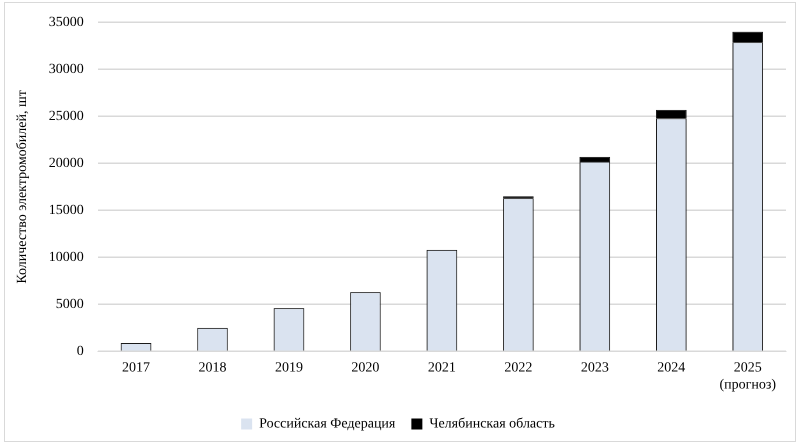 This screenshot has height=443, width=800. What do you see at coordinates (327, 424) in the screenshot?
I see `legend-label: Российская Федерация` at bounding box center [327, 424].